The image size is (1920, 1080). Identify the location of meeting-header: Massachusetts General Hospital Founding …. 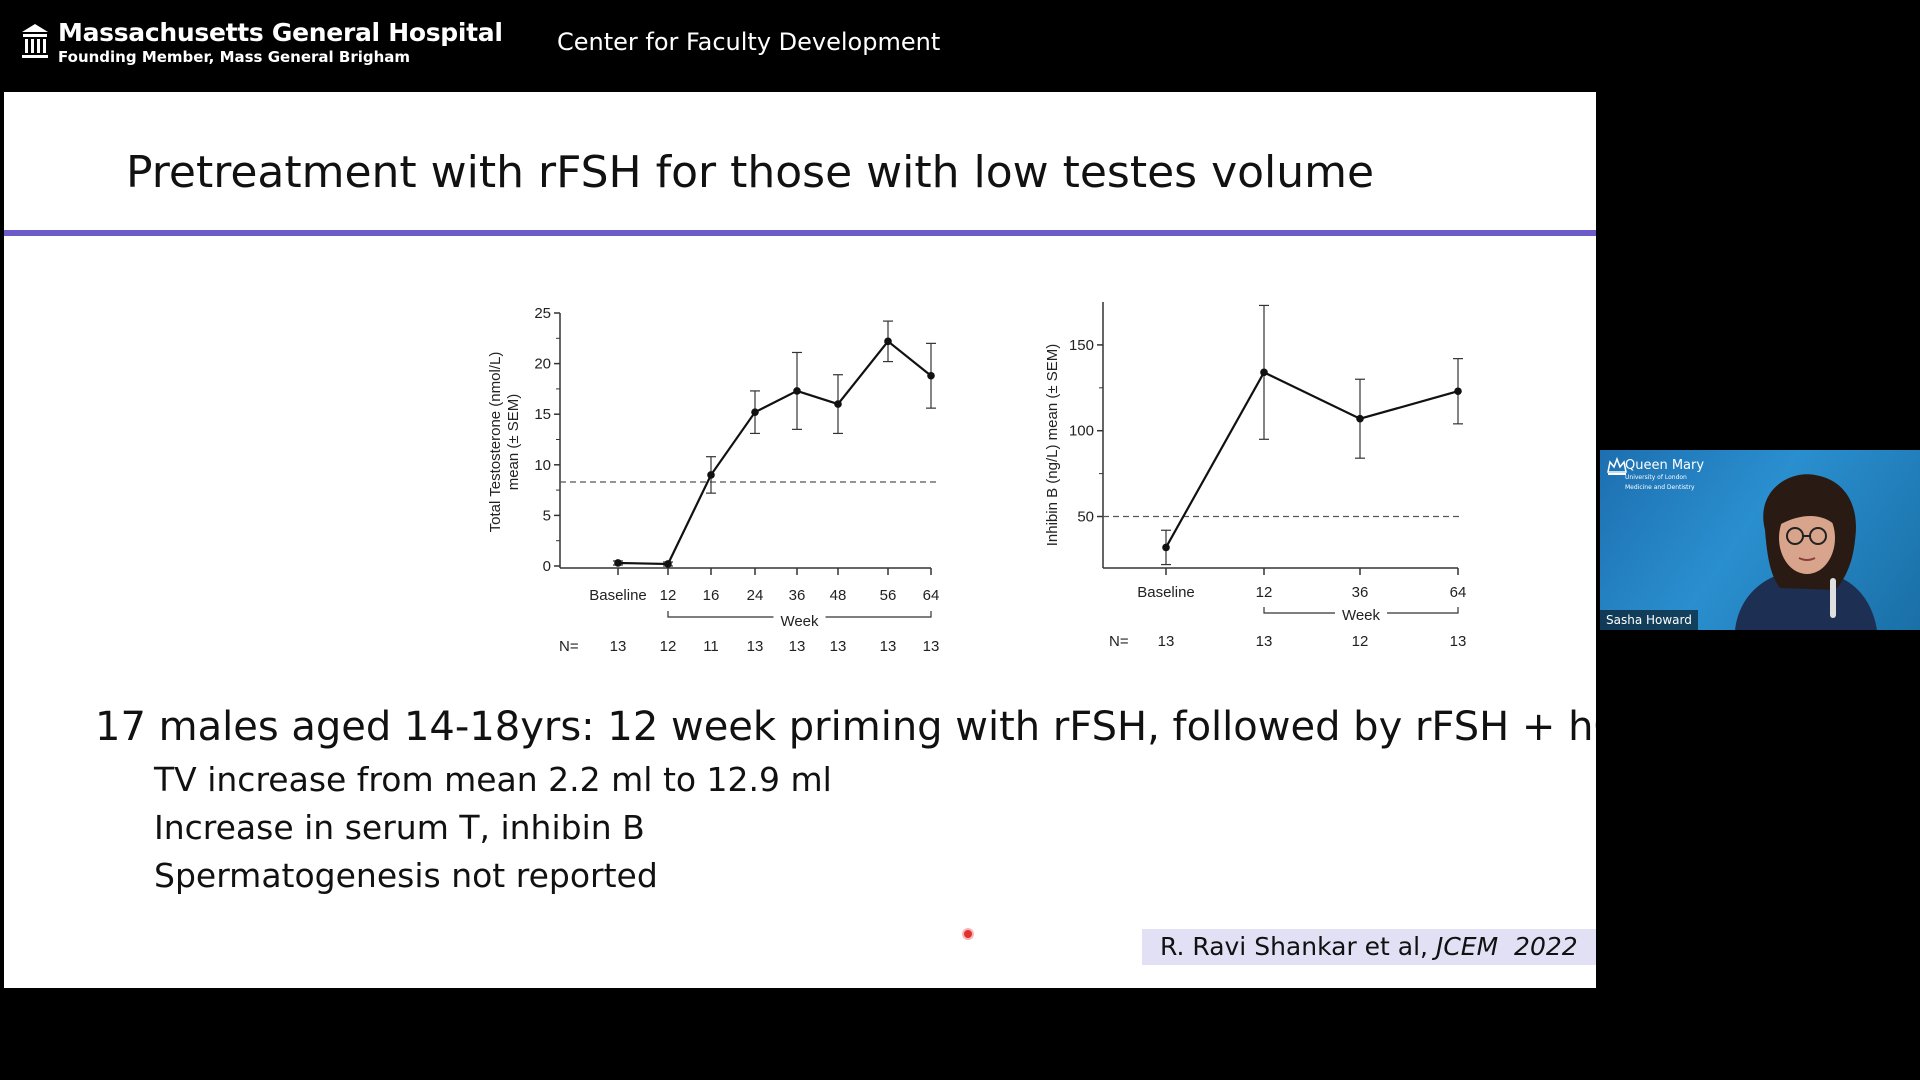
(960, 46).